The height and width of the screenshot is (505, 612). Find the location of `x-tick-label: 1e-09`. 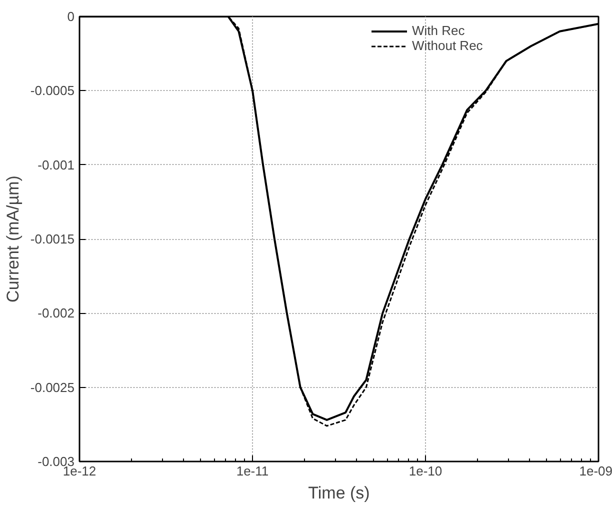

x-tick-label: 1e-09 is located at coordinates (595, 471).